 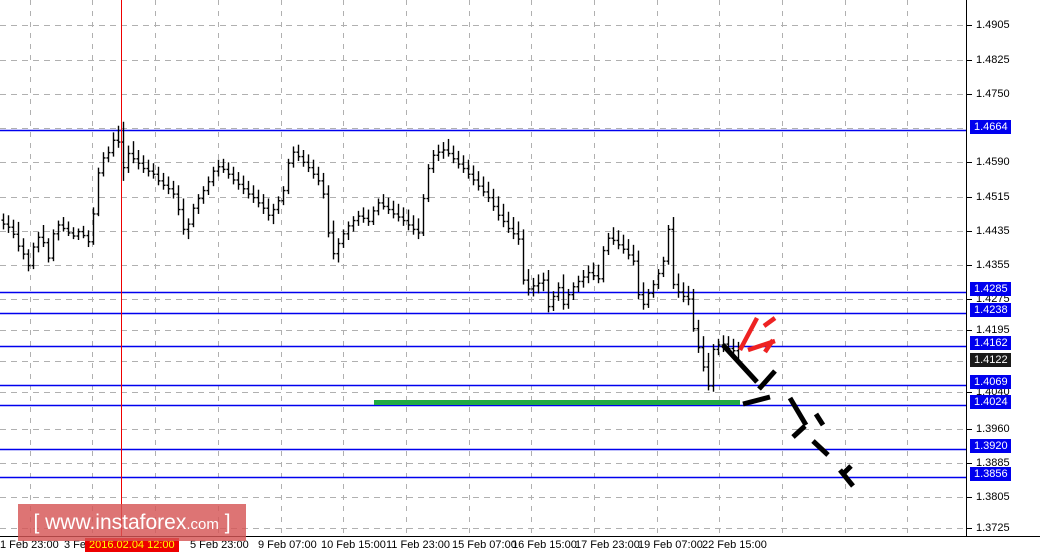 I want to click on time-axis-label: 16 Feb 15:00, so click(x=544, y=545).